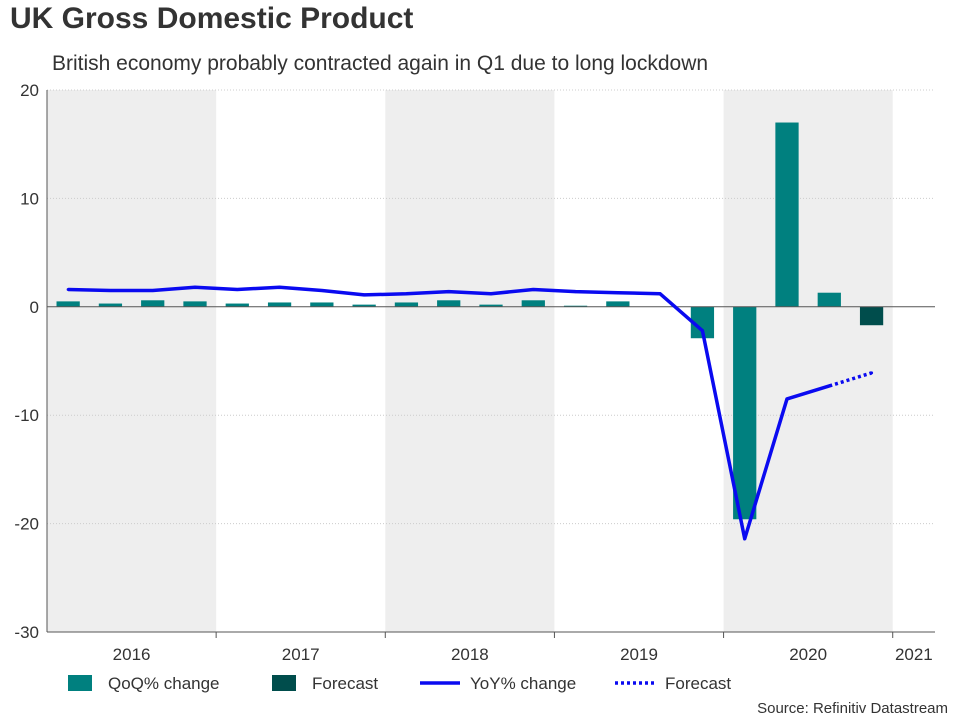 The height and width of the screenshot is (720, 960). I want to click on yoy-point-2020Q2, so click(787, 399).